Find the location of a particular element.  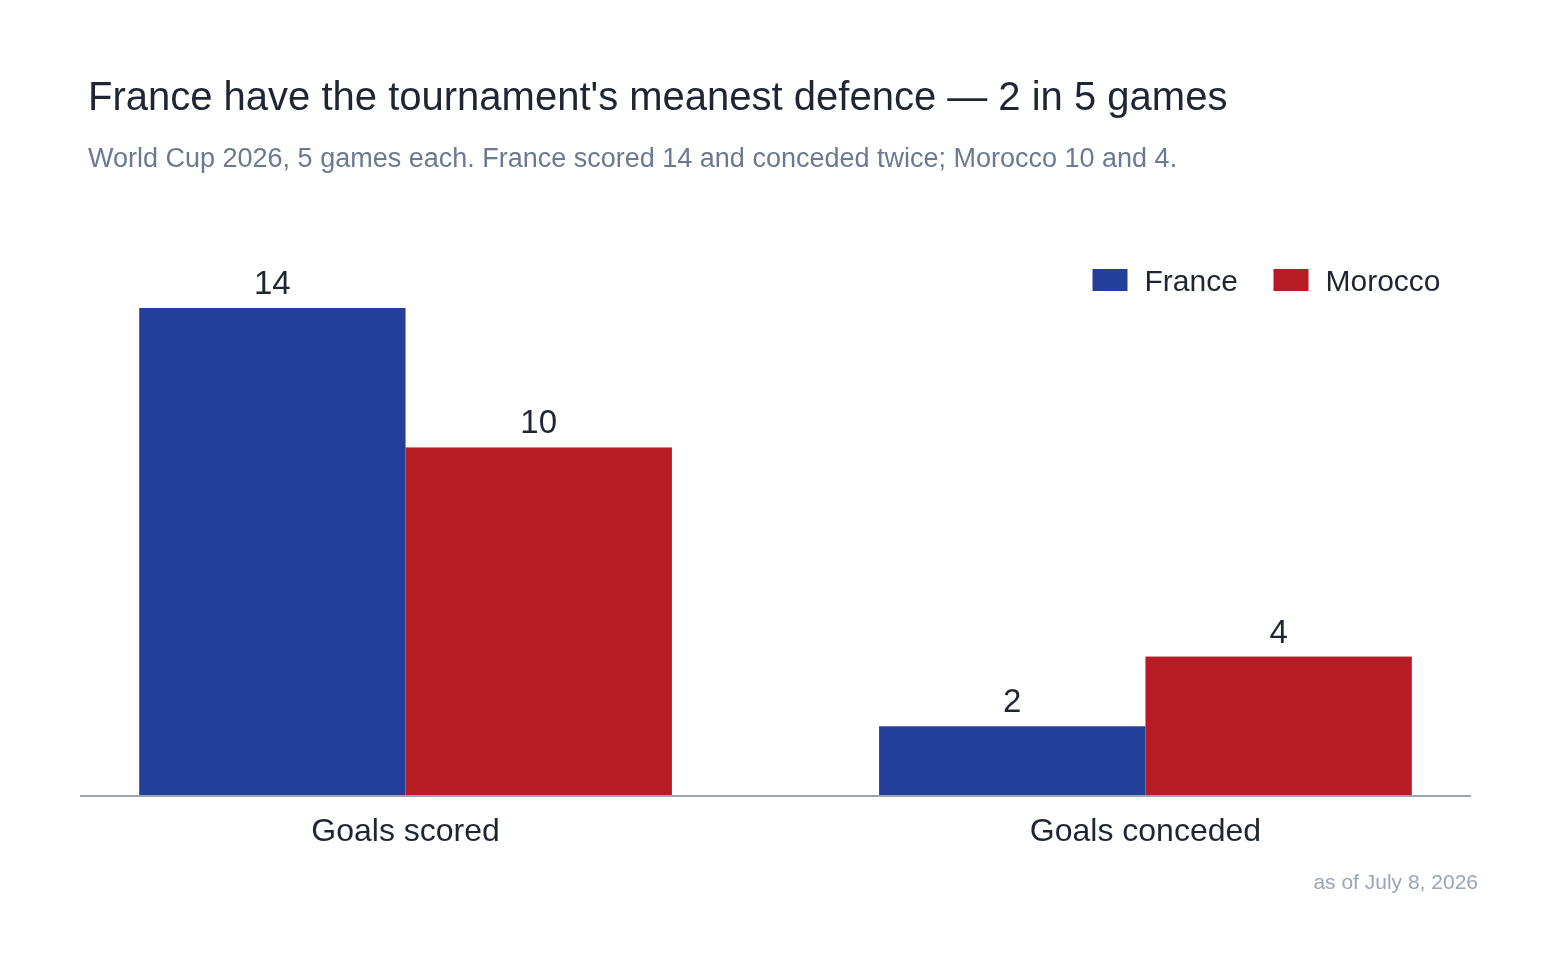

chart-title: France have the tournament's meanest defence — 2 in 5 games is located at coordinates (658, 96).